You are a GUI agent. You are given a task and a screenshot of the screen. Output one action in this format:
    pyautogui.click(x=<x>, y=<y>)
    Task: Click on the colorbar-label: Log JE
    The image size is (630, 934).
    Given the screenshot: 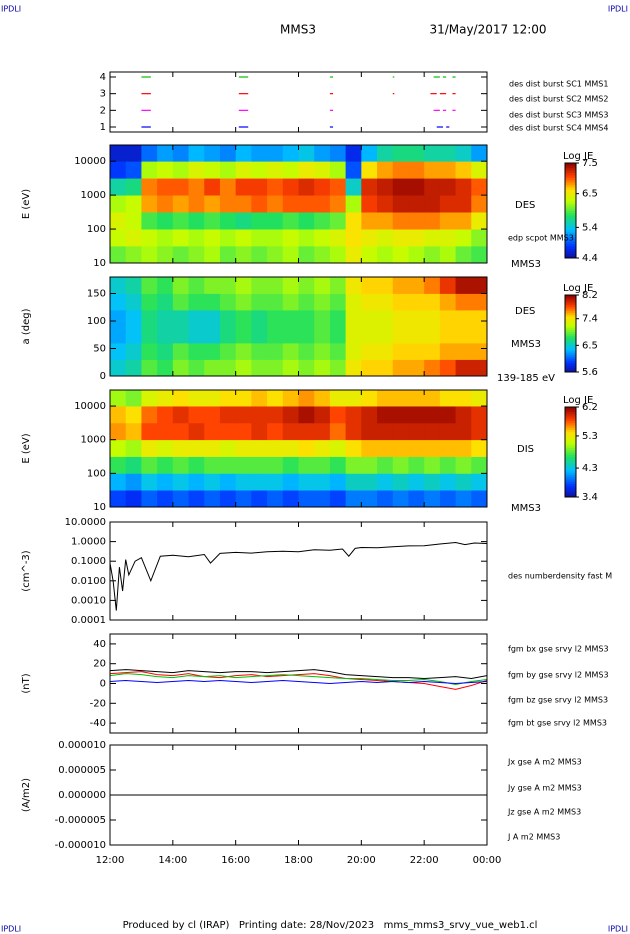 What is the action you would take?
    pyautogui.click(x=578, y=288)
    